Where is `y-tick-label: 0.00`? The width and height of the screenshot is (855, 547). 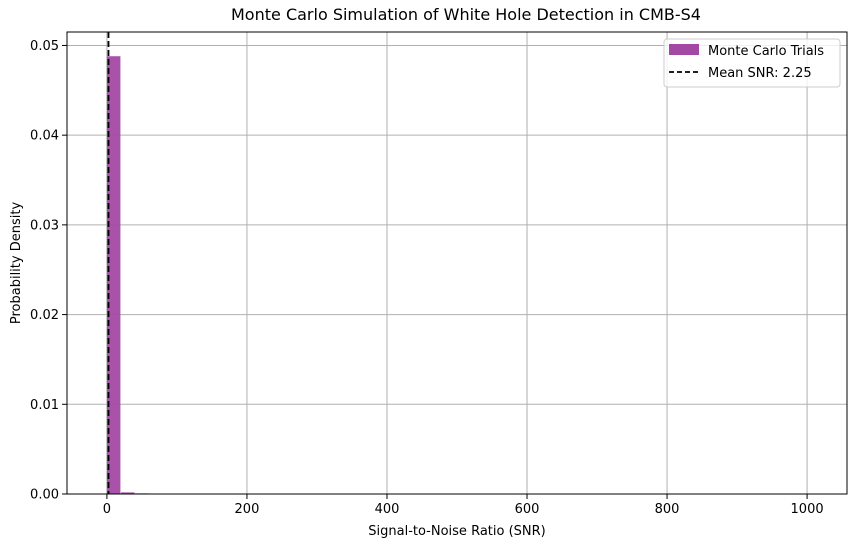 y-tick-label: 0.00 is located at coordinates (44, 495).